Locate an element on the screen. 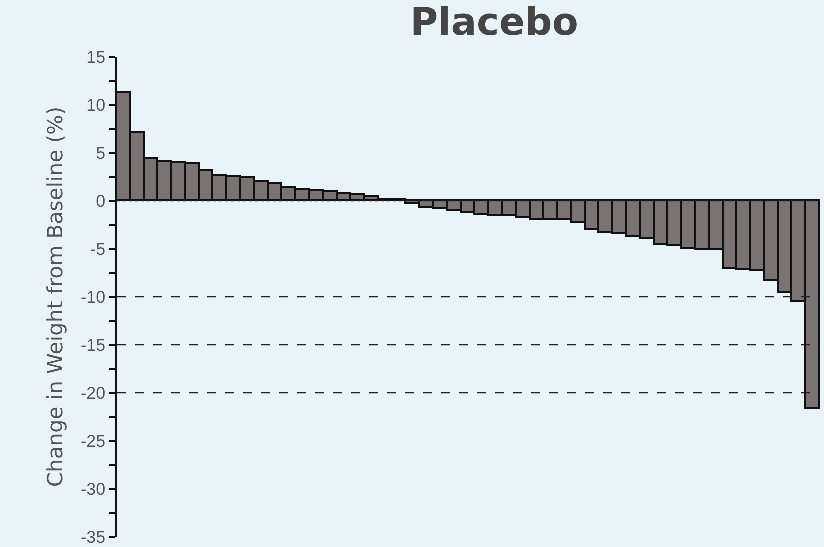  y-tick-label: -35 is located at coordinates (93, 537).